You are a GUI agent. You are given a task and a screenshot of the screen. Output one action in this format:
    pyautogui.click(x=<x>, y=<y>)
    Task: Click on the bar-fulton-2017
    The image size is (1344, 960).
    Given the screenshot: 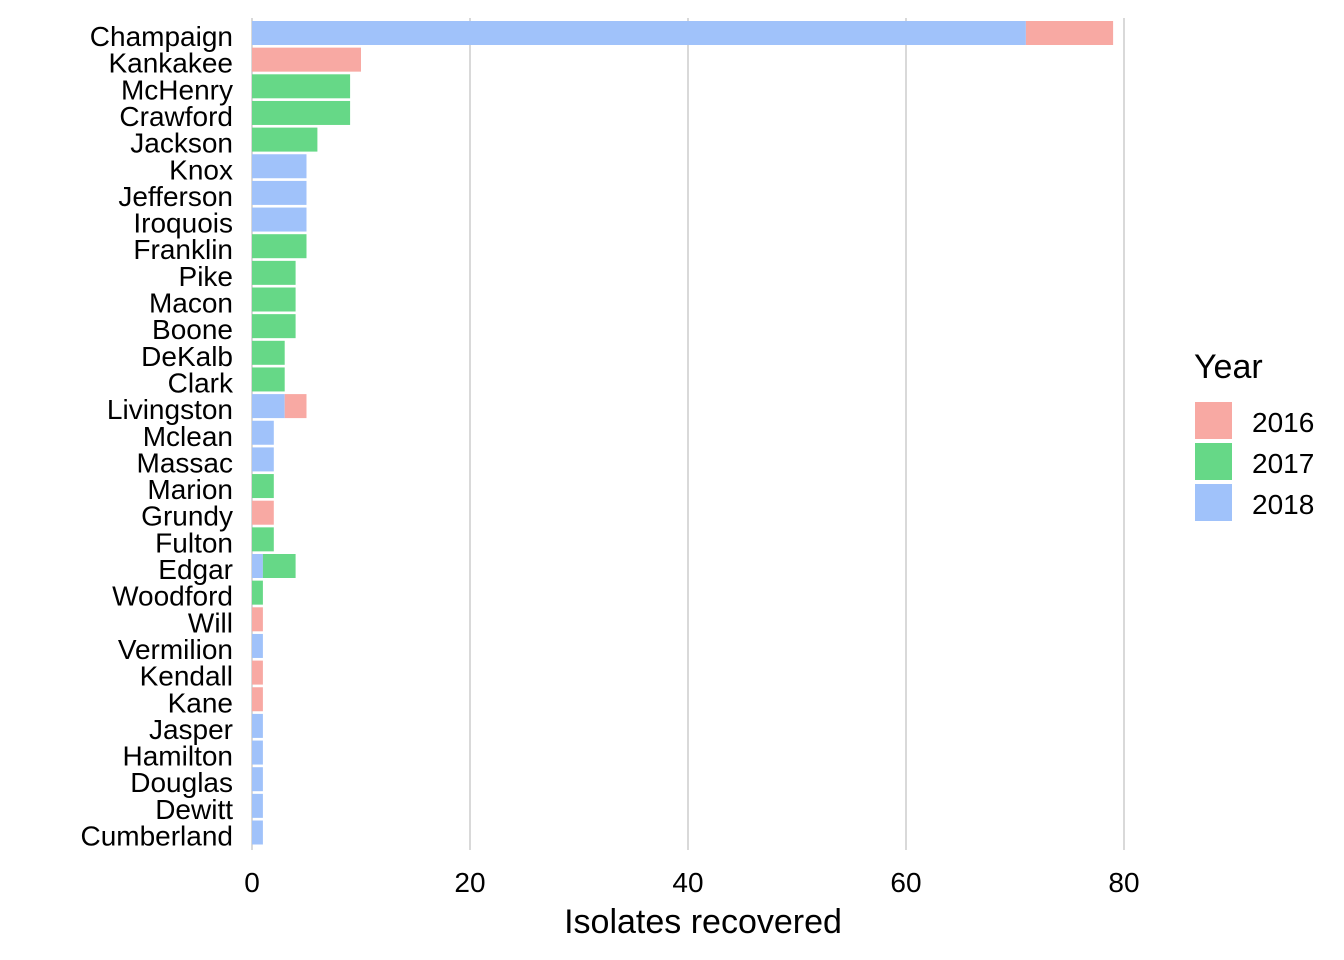 What is the action you would take?
    pyautogui.click(x=263, y=539)
    